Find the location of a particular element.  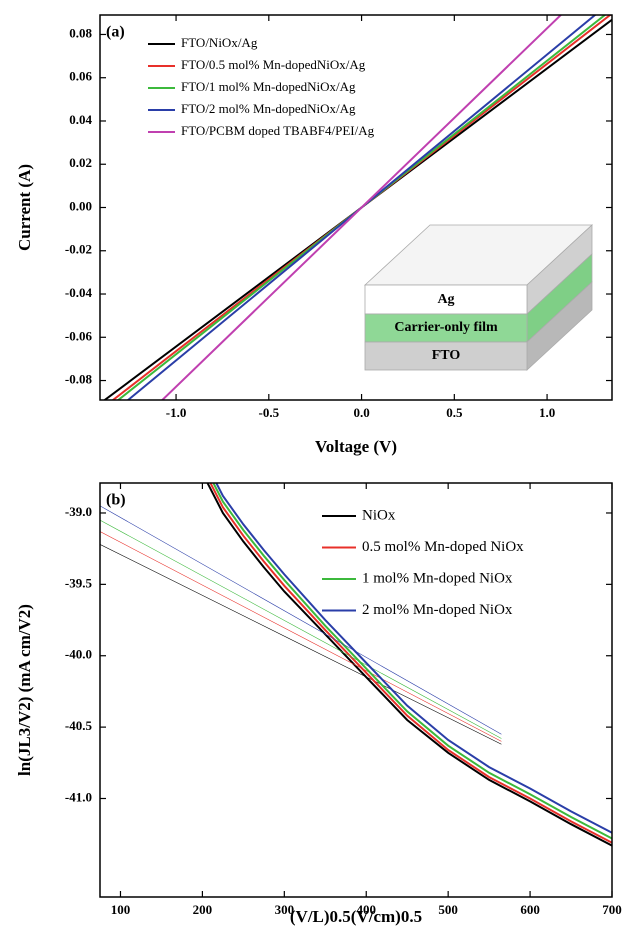

x-tick-label: 1.0 is located at coordinates (547, 412).